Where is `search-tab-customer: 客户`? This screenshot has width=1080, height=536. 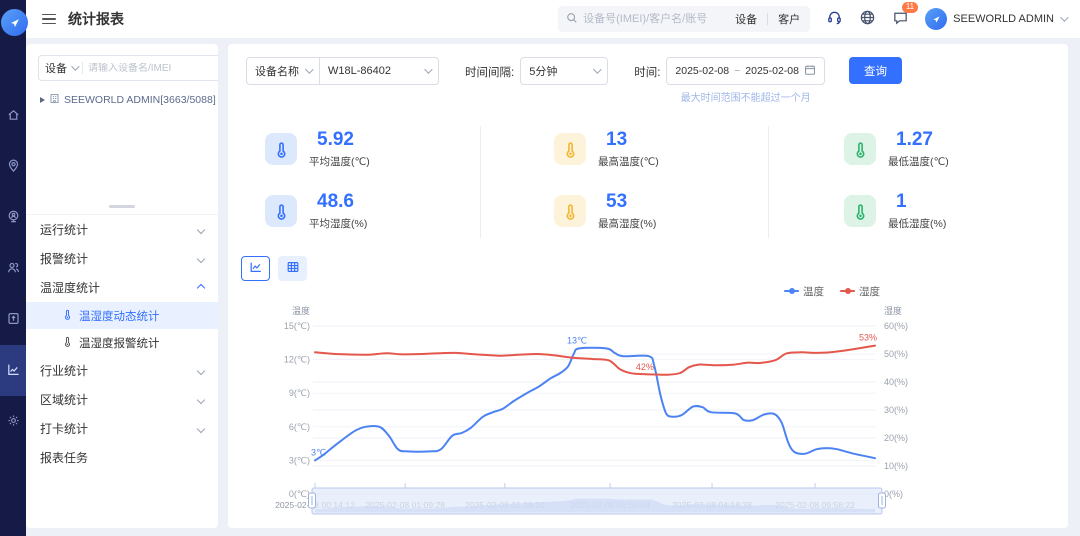
search-tab-customer: 客户 is located at coordinates (789, 20).